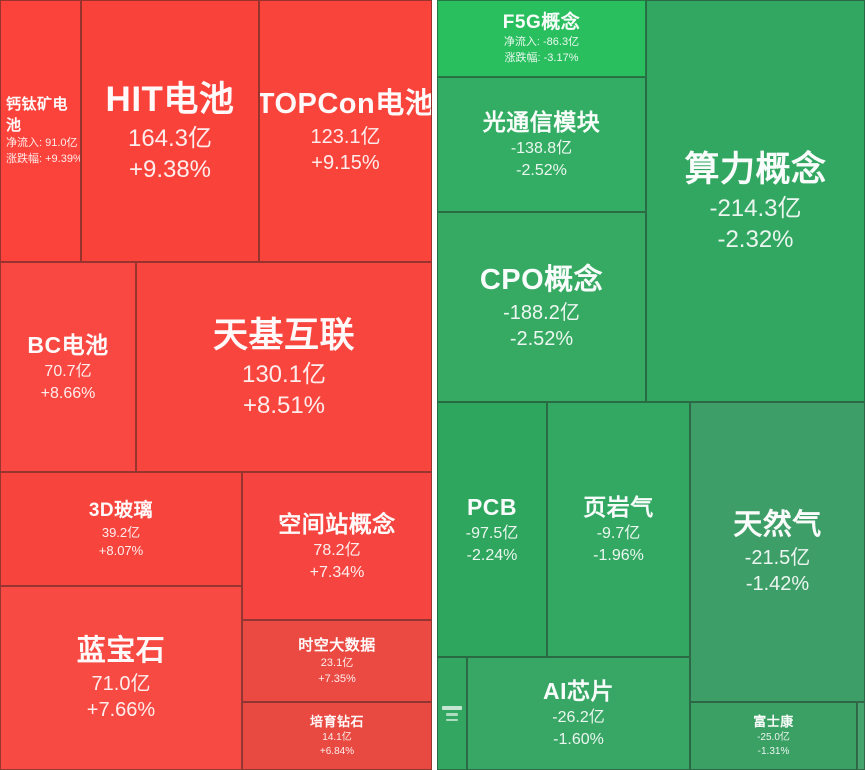 Image resolution: width=865 pixels, height=770 pixels. I want to click on tile-label: 钙钛矿电池, so click(37, 115).